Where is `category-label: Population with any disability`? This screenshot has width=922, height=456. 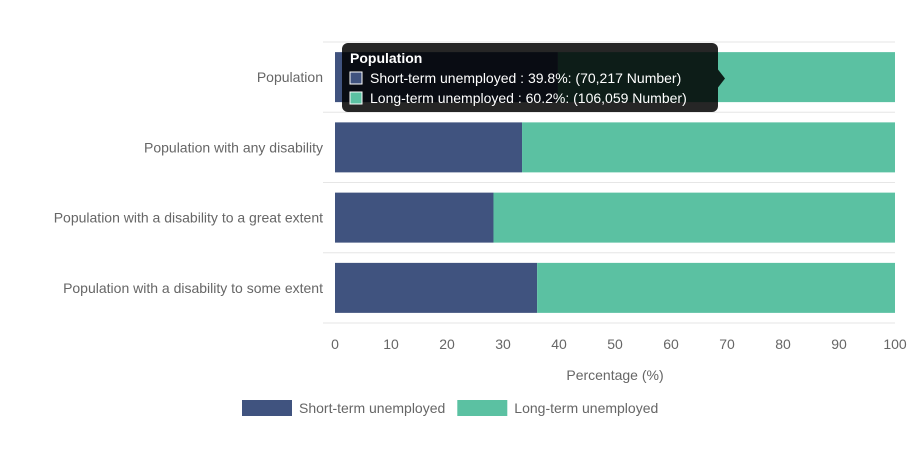
category-label: Population with any disability is located at coordinates (233, 147).